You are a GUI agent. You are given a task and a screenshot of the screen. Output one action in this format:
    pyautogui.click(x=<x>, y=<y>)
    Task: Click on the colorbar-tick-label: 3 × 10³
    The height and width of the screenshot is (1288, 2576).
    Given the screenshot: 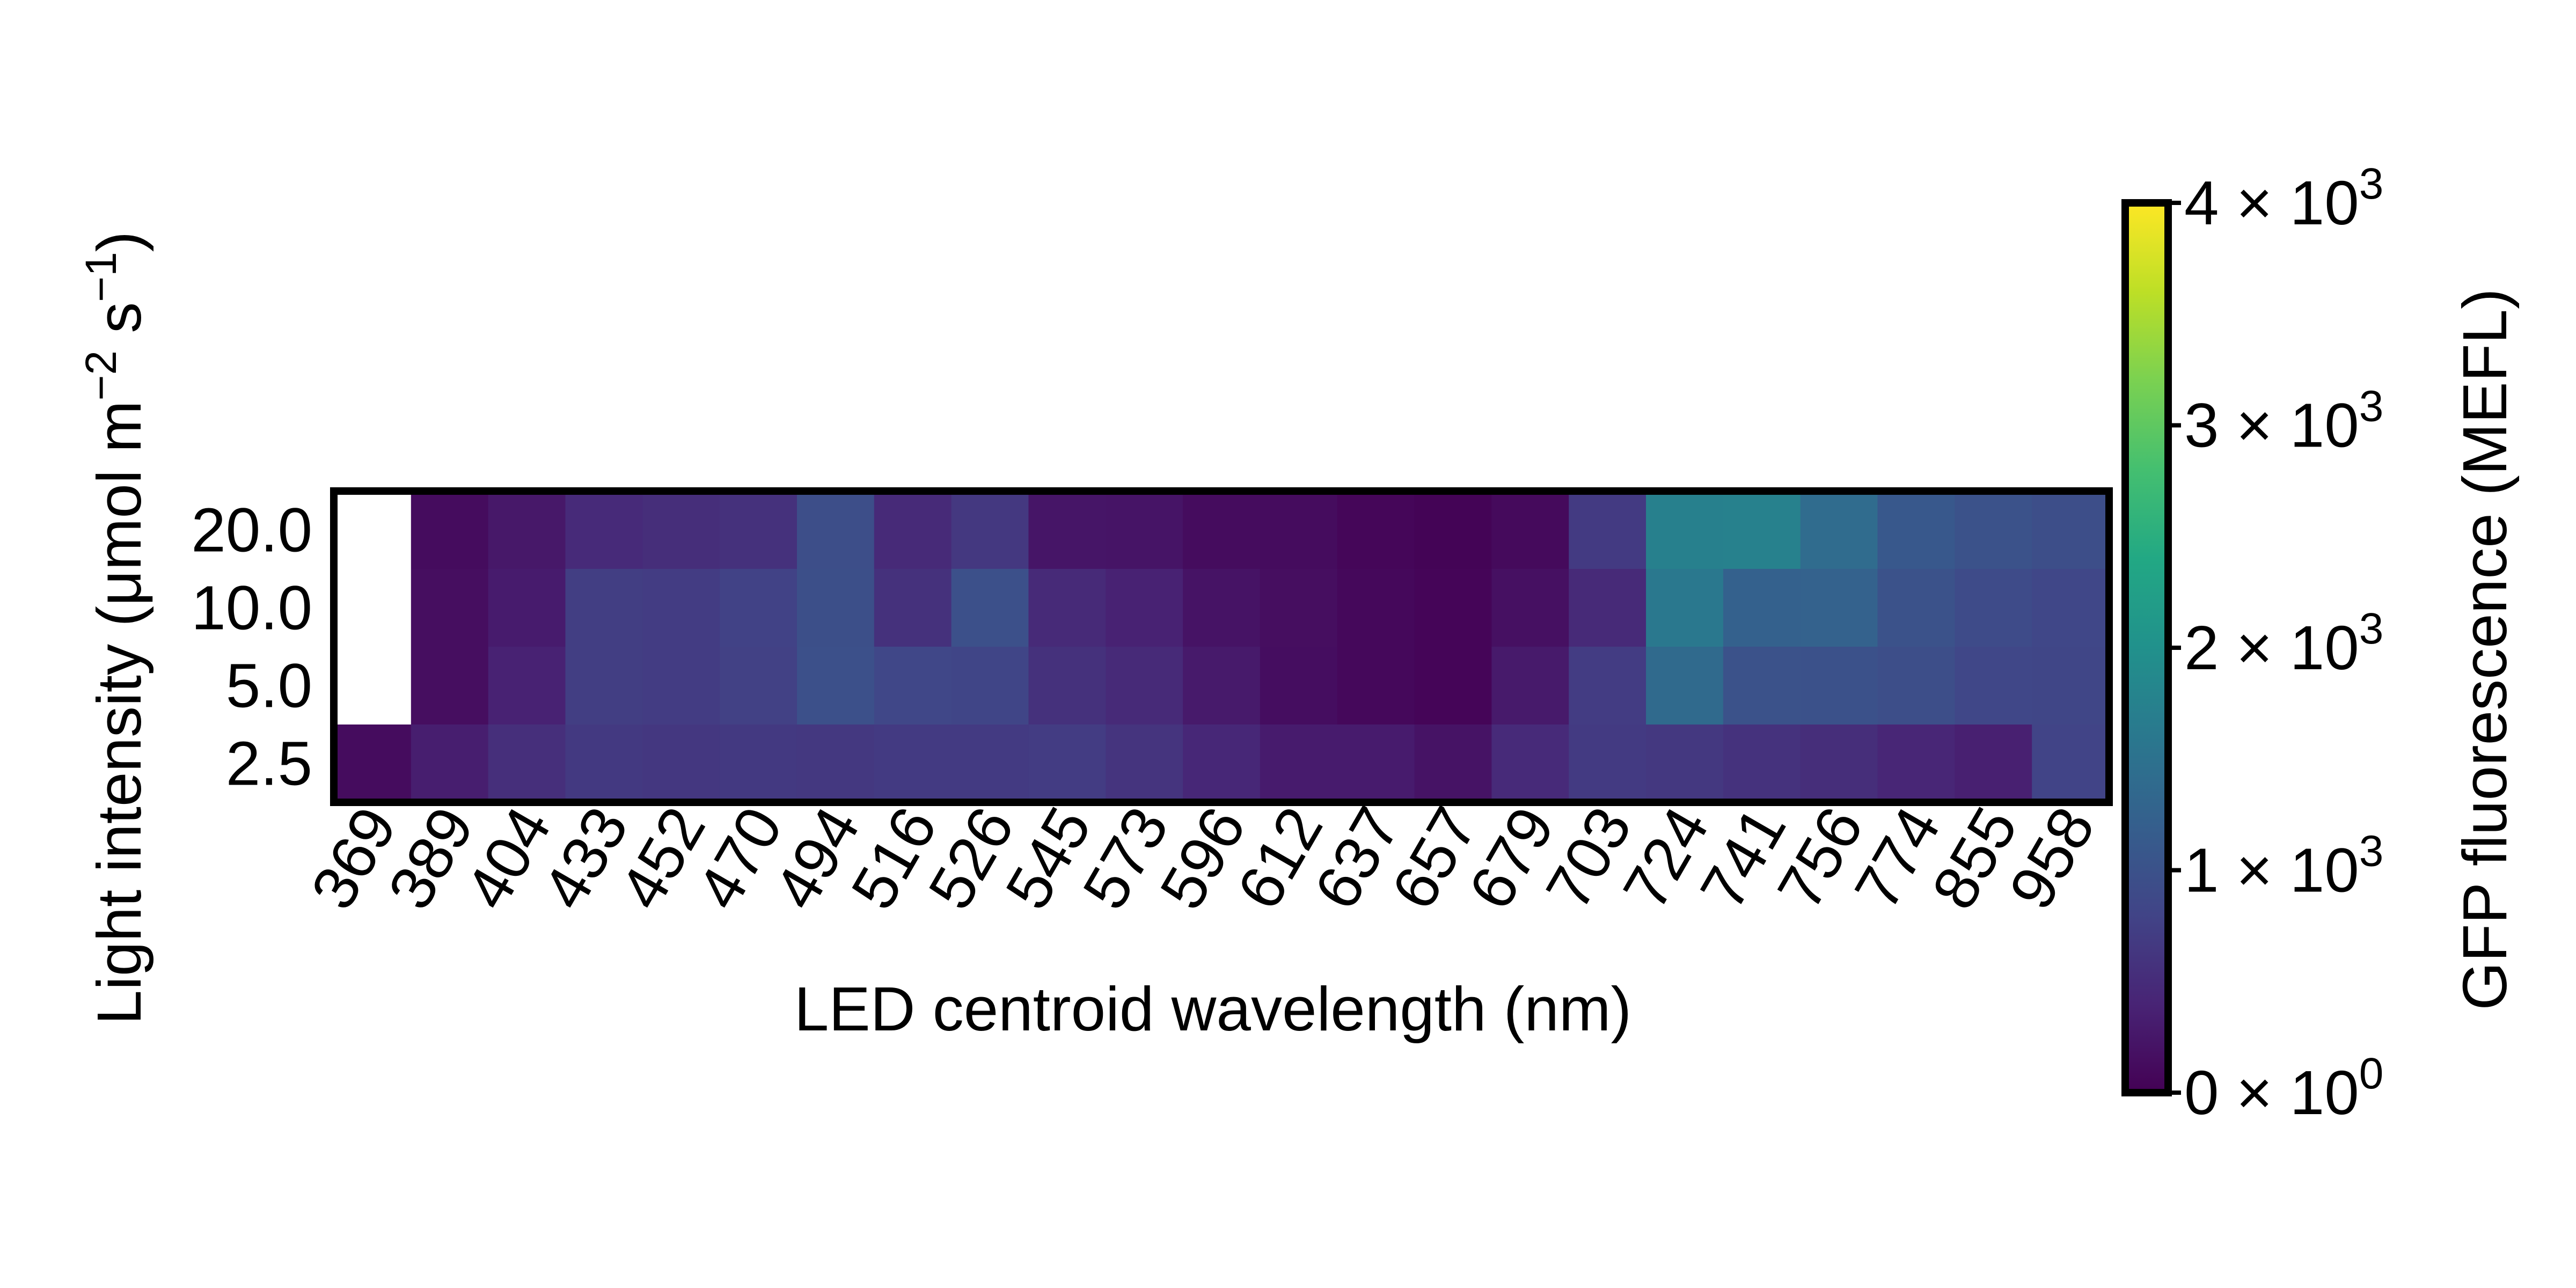 What is the action you would take?
    pyautogui.click(x=2283, y=421)
    